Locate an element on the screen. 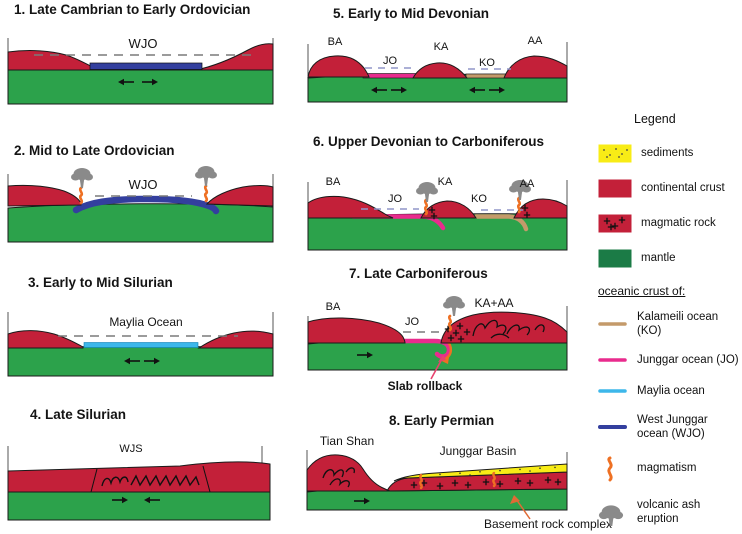 The height and width of the screenshot is (534, 742). legend-label: West Junggar ocean (WJO) is located at coordinates (672, 427).